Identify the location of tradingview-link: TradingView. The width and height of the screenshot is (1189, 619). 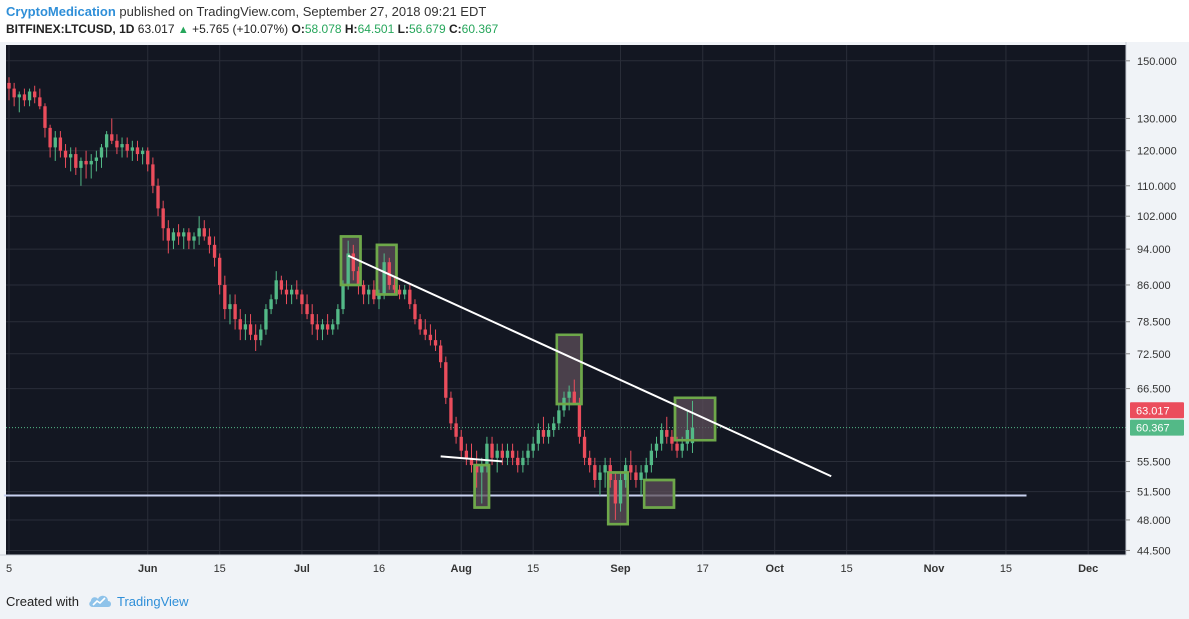
(153, 601).